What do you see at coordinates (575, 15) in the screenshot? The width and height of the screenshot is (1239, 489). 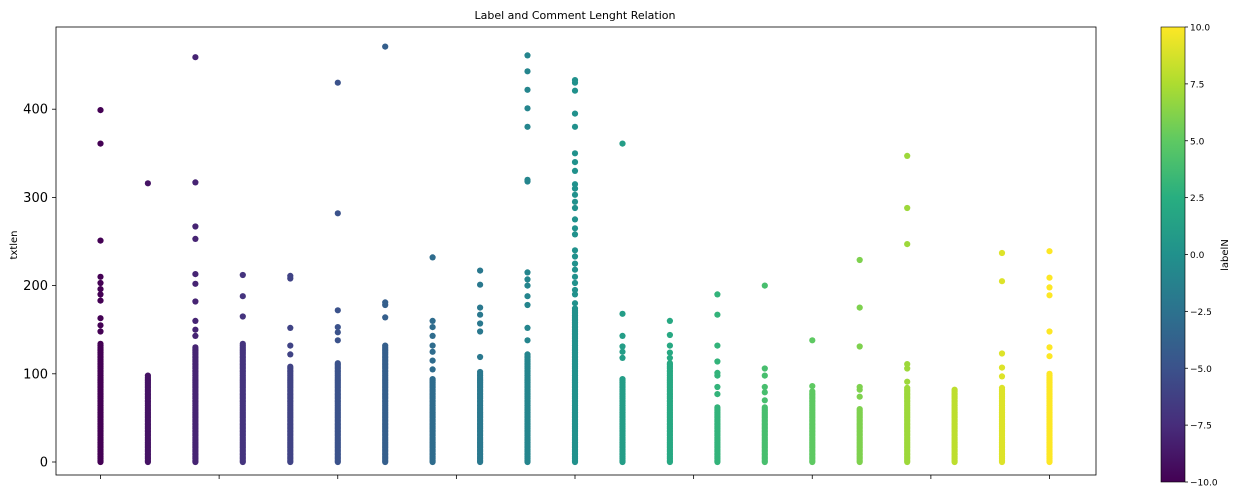 I see `chart-title: Label and Comment Lenght Relation` at bounding box center [575, 15].